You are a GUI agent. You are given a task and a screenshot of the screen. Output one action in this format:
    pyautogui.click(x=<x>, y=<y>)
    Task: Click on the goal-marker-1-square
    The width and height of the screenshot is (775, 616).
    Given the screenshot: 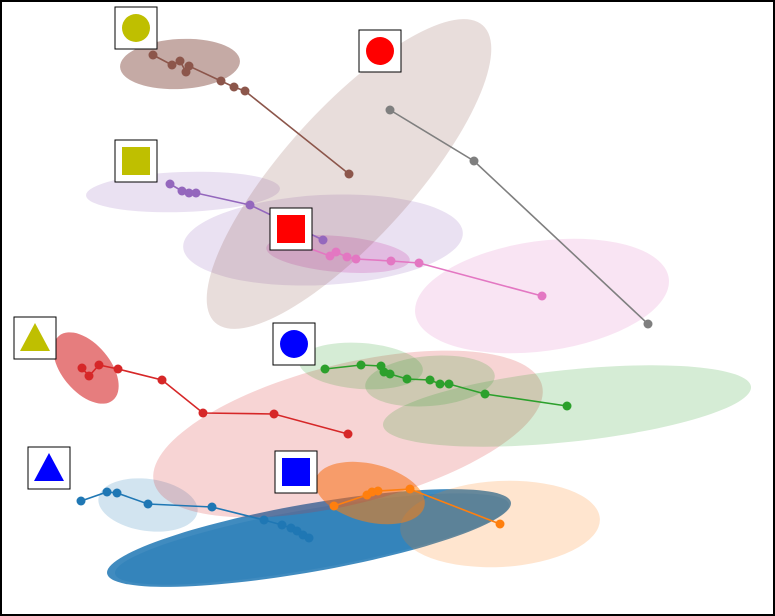 What is the action you would take?
    pyautogui.click(x=296, y=472)
    